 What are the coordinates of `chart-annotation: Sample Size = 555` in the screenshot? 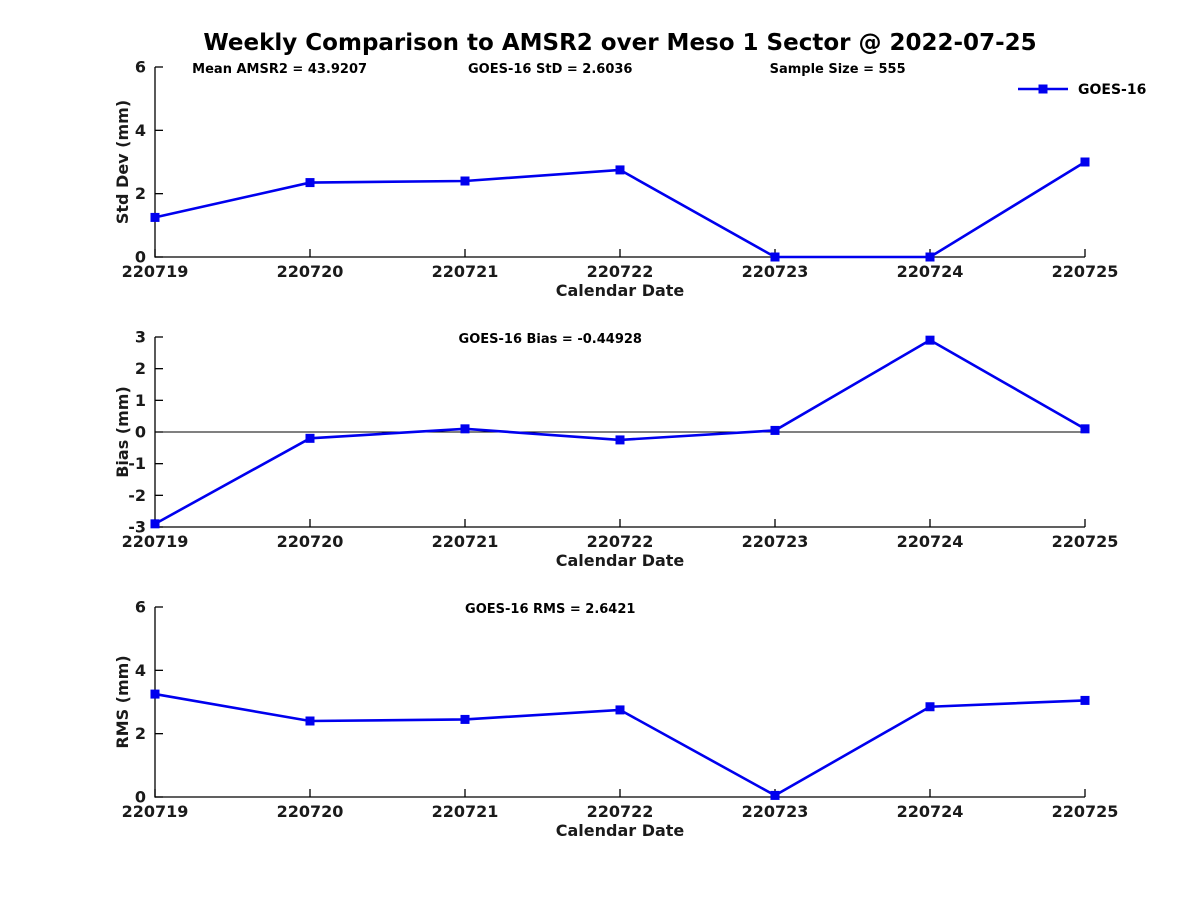 It's located at (838, 69).